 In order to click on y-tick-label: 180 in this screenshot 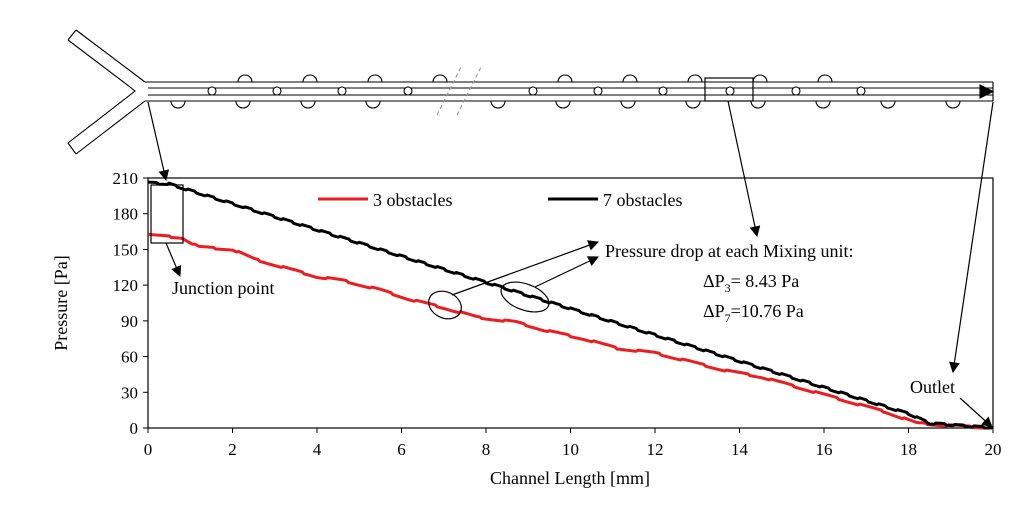, I will do `click(126, 214)`.